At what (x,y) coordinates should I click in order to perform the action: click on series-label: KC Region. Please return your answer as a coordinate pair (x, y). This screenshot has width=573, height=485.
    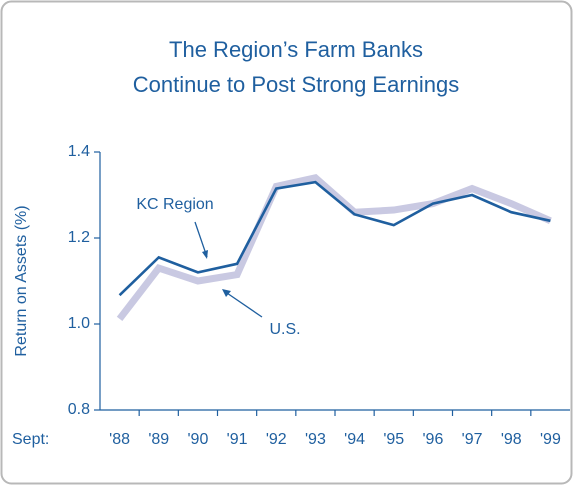
    Looking at the image, I should click on (174, 204).